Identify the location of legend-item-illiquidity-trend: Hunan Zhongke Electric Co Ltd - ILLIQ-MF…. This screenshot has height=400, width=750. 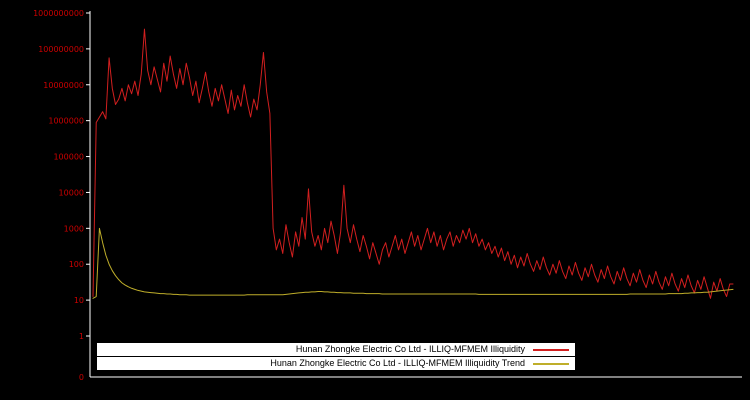
(336, 363).